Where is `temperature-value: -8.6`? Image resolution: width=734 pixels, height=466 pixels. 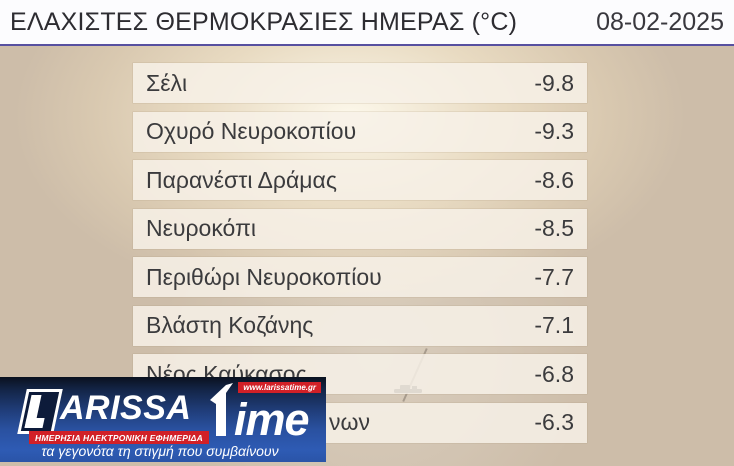
temperature-value: -8.6 is located at coordinates (554, 179).